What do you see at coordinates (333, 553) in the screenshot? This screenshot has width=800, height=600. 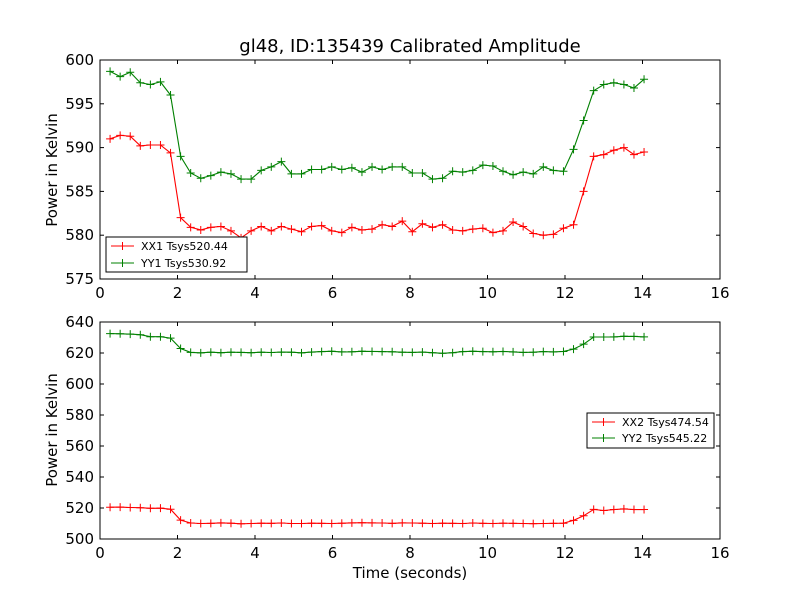 I see `bottom-x-tick-label: 6` at bounding box center [333, 553].